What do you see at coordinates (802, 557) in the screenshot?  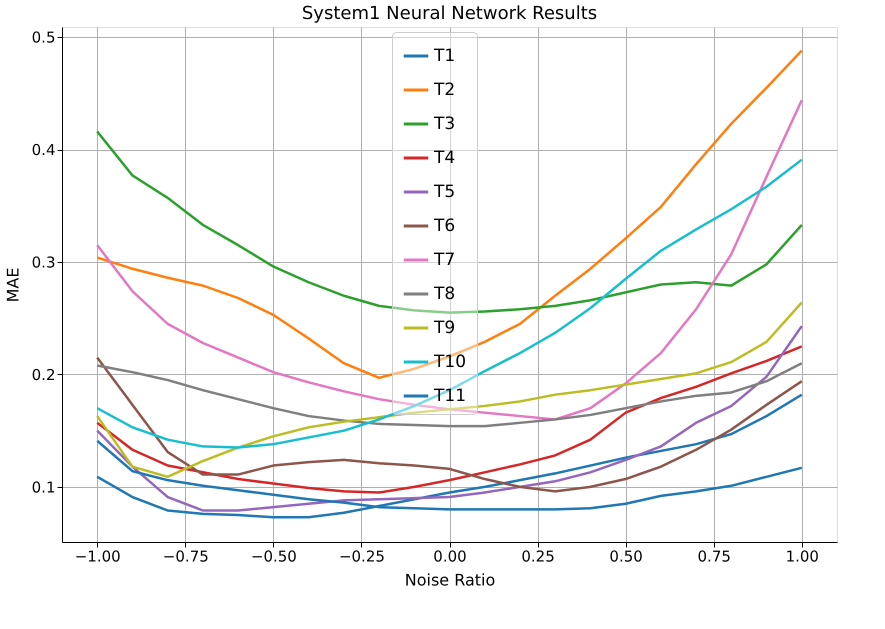 I see `x-tick-label: 1.00` at bounding box center [802, 557].